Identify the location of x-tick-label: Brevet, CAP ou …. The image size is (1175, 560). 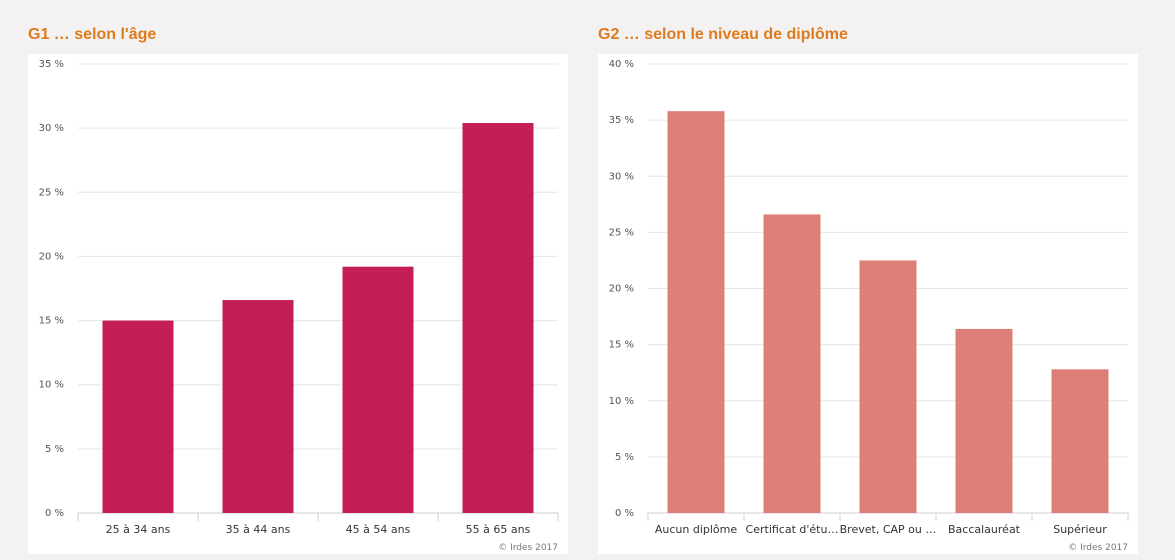
(888, 529).